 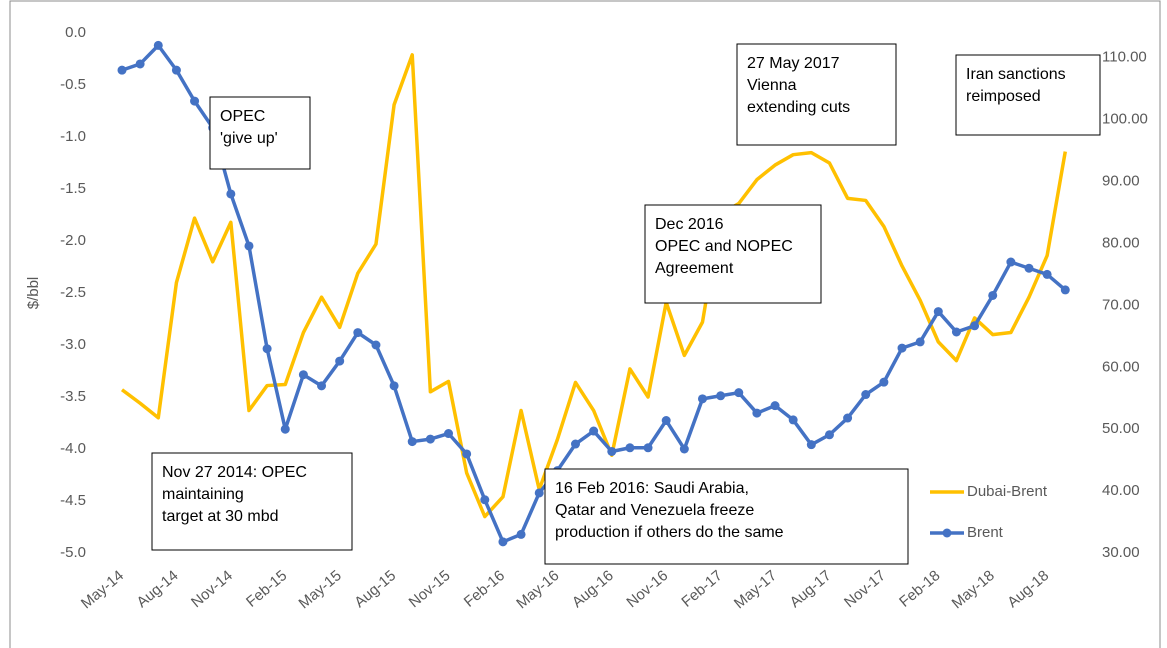 What do you see at coordinates (985, 532) in the screenshot?
I see `legend-label: Brent` at bounding box center [985, 532].